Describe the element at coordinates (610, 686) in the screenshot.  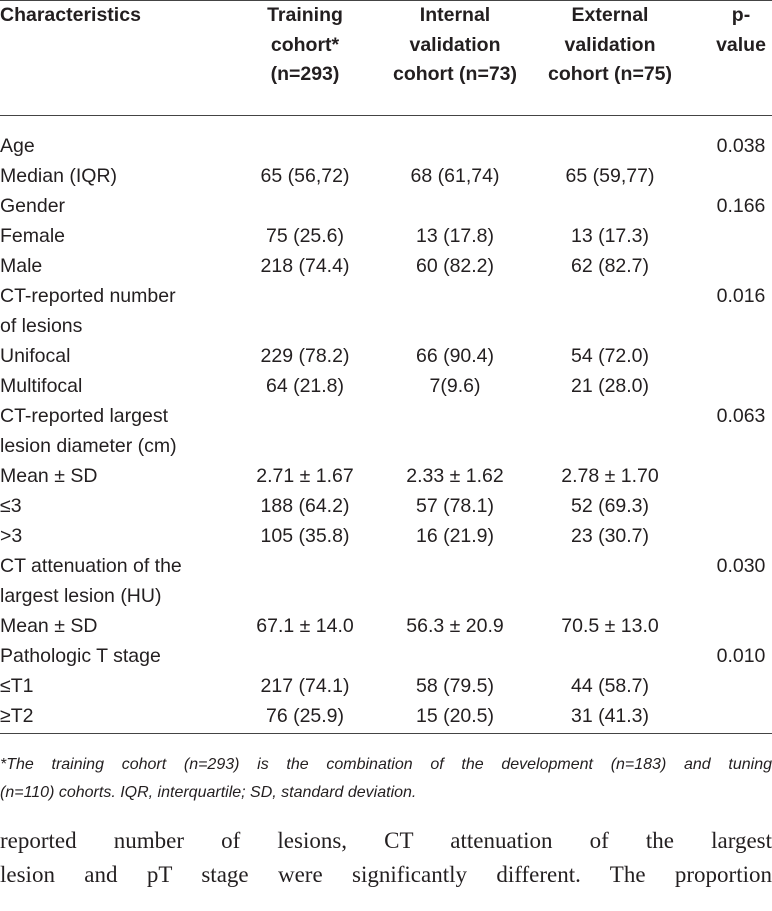
I see `table-cell: 44 (58.7)` at that location.